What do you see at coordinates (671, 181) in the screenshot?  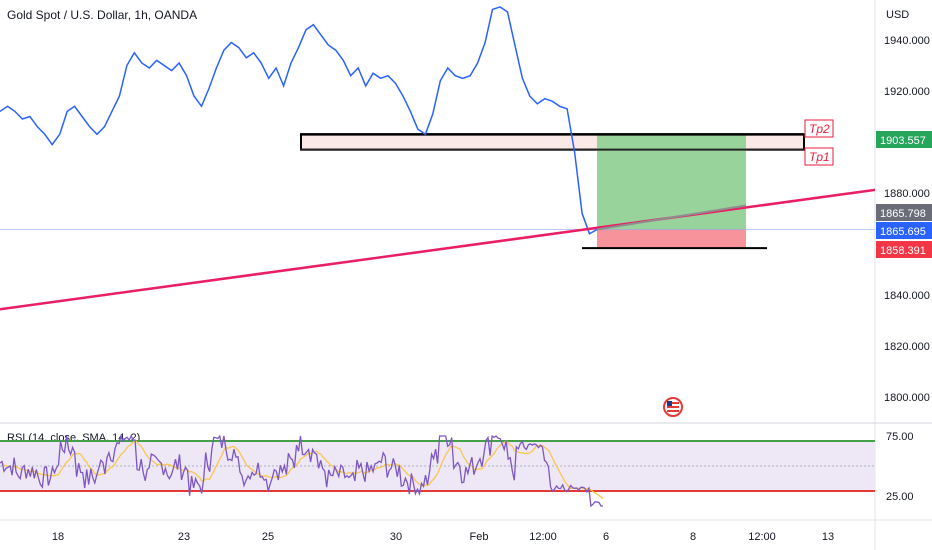 I see `profit-zone` at bounding box center [671, 181].